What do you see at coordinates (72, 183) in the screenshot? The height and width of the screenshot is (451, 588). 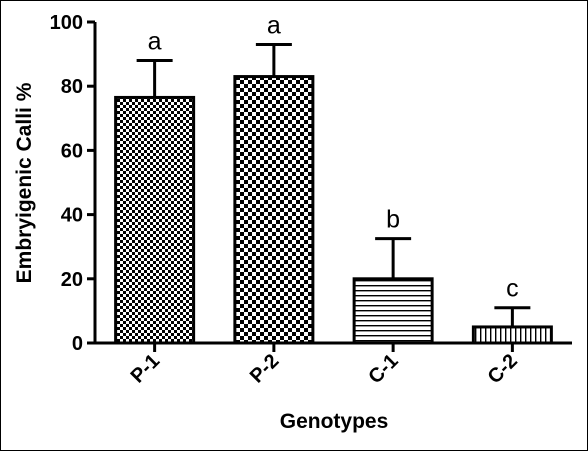 I see `y-ticks: 0 20 40 60 80 100` at bounding box center [72, 183].